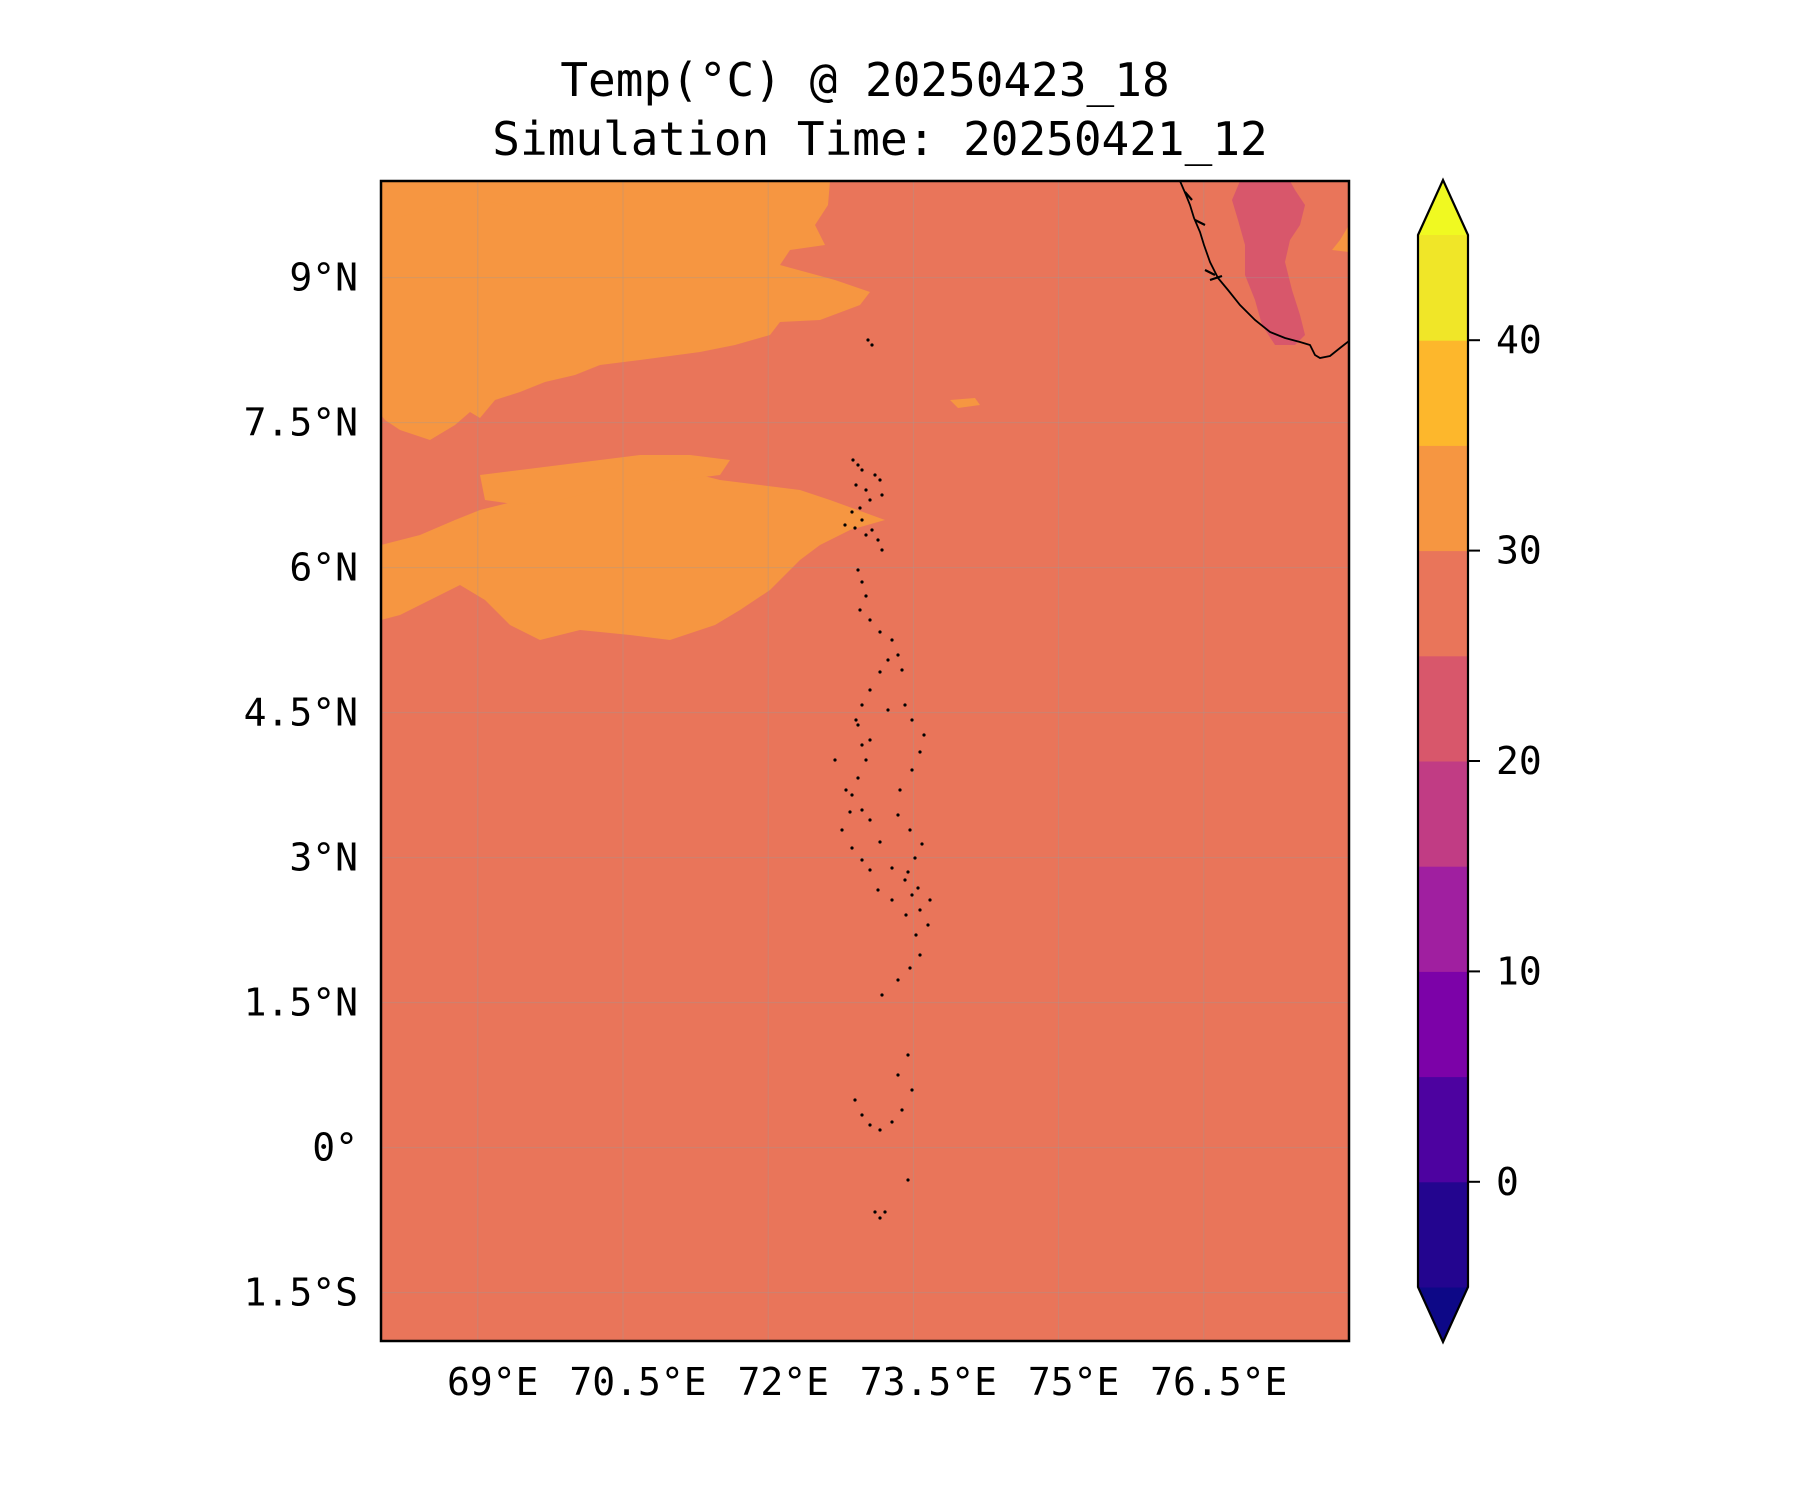 The width and height of the screenshot is (1800, 1500). I want to click on longitude-tick-labels: 69°E 70.5°E 72°E 73.5°E 75°E 76.5°E, so click(867, 1382).